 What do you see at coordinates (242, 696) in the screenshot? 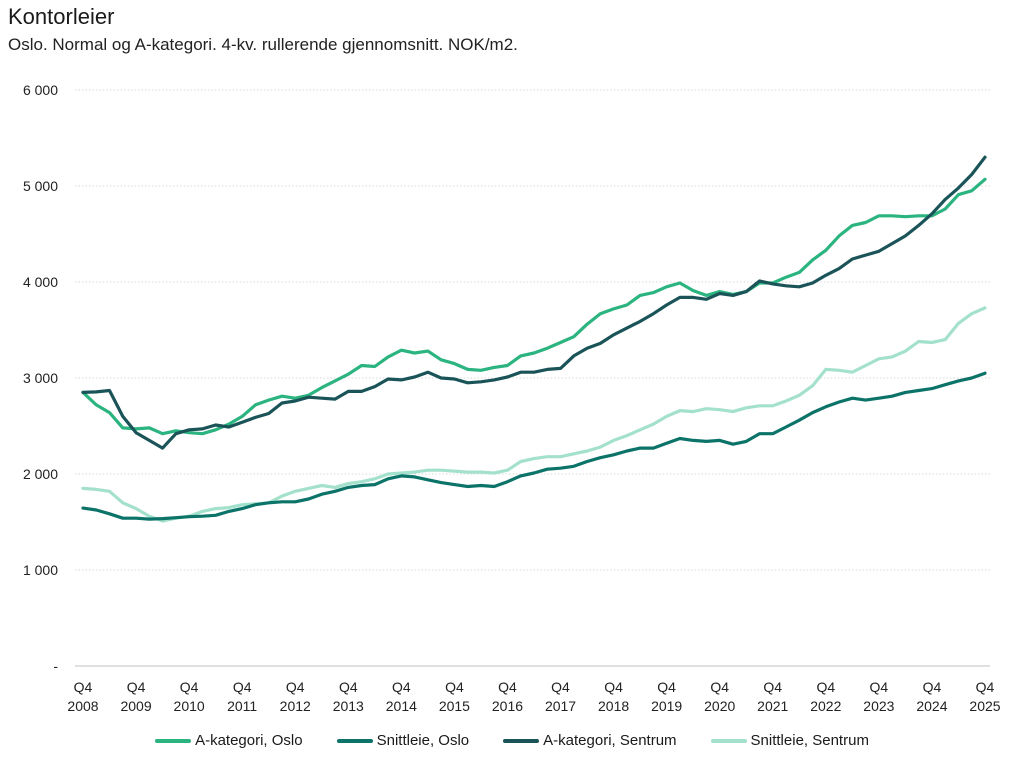
I see `x-tick-label: Q4 2011` at bounding box center [242, 696].